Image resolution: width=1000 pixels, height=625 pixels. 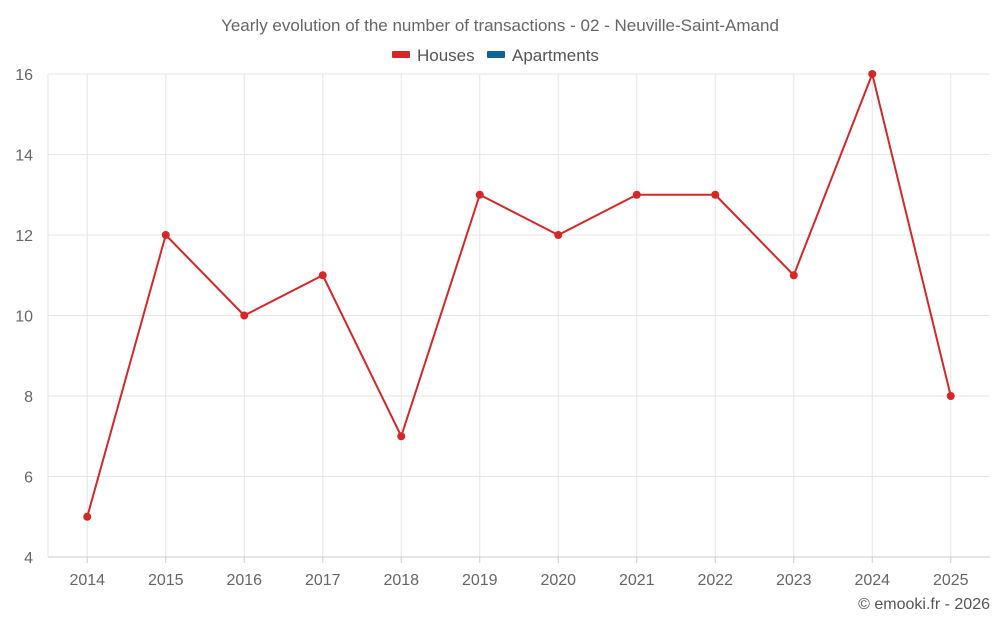 I want to click on legend-item-apartments: Apartments, so click(x=543, y=55).